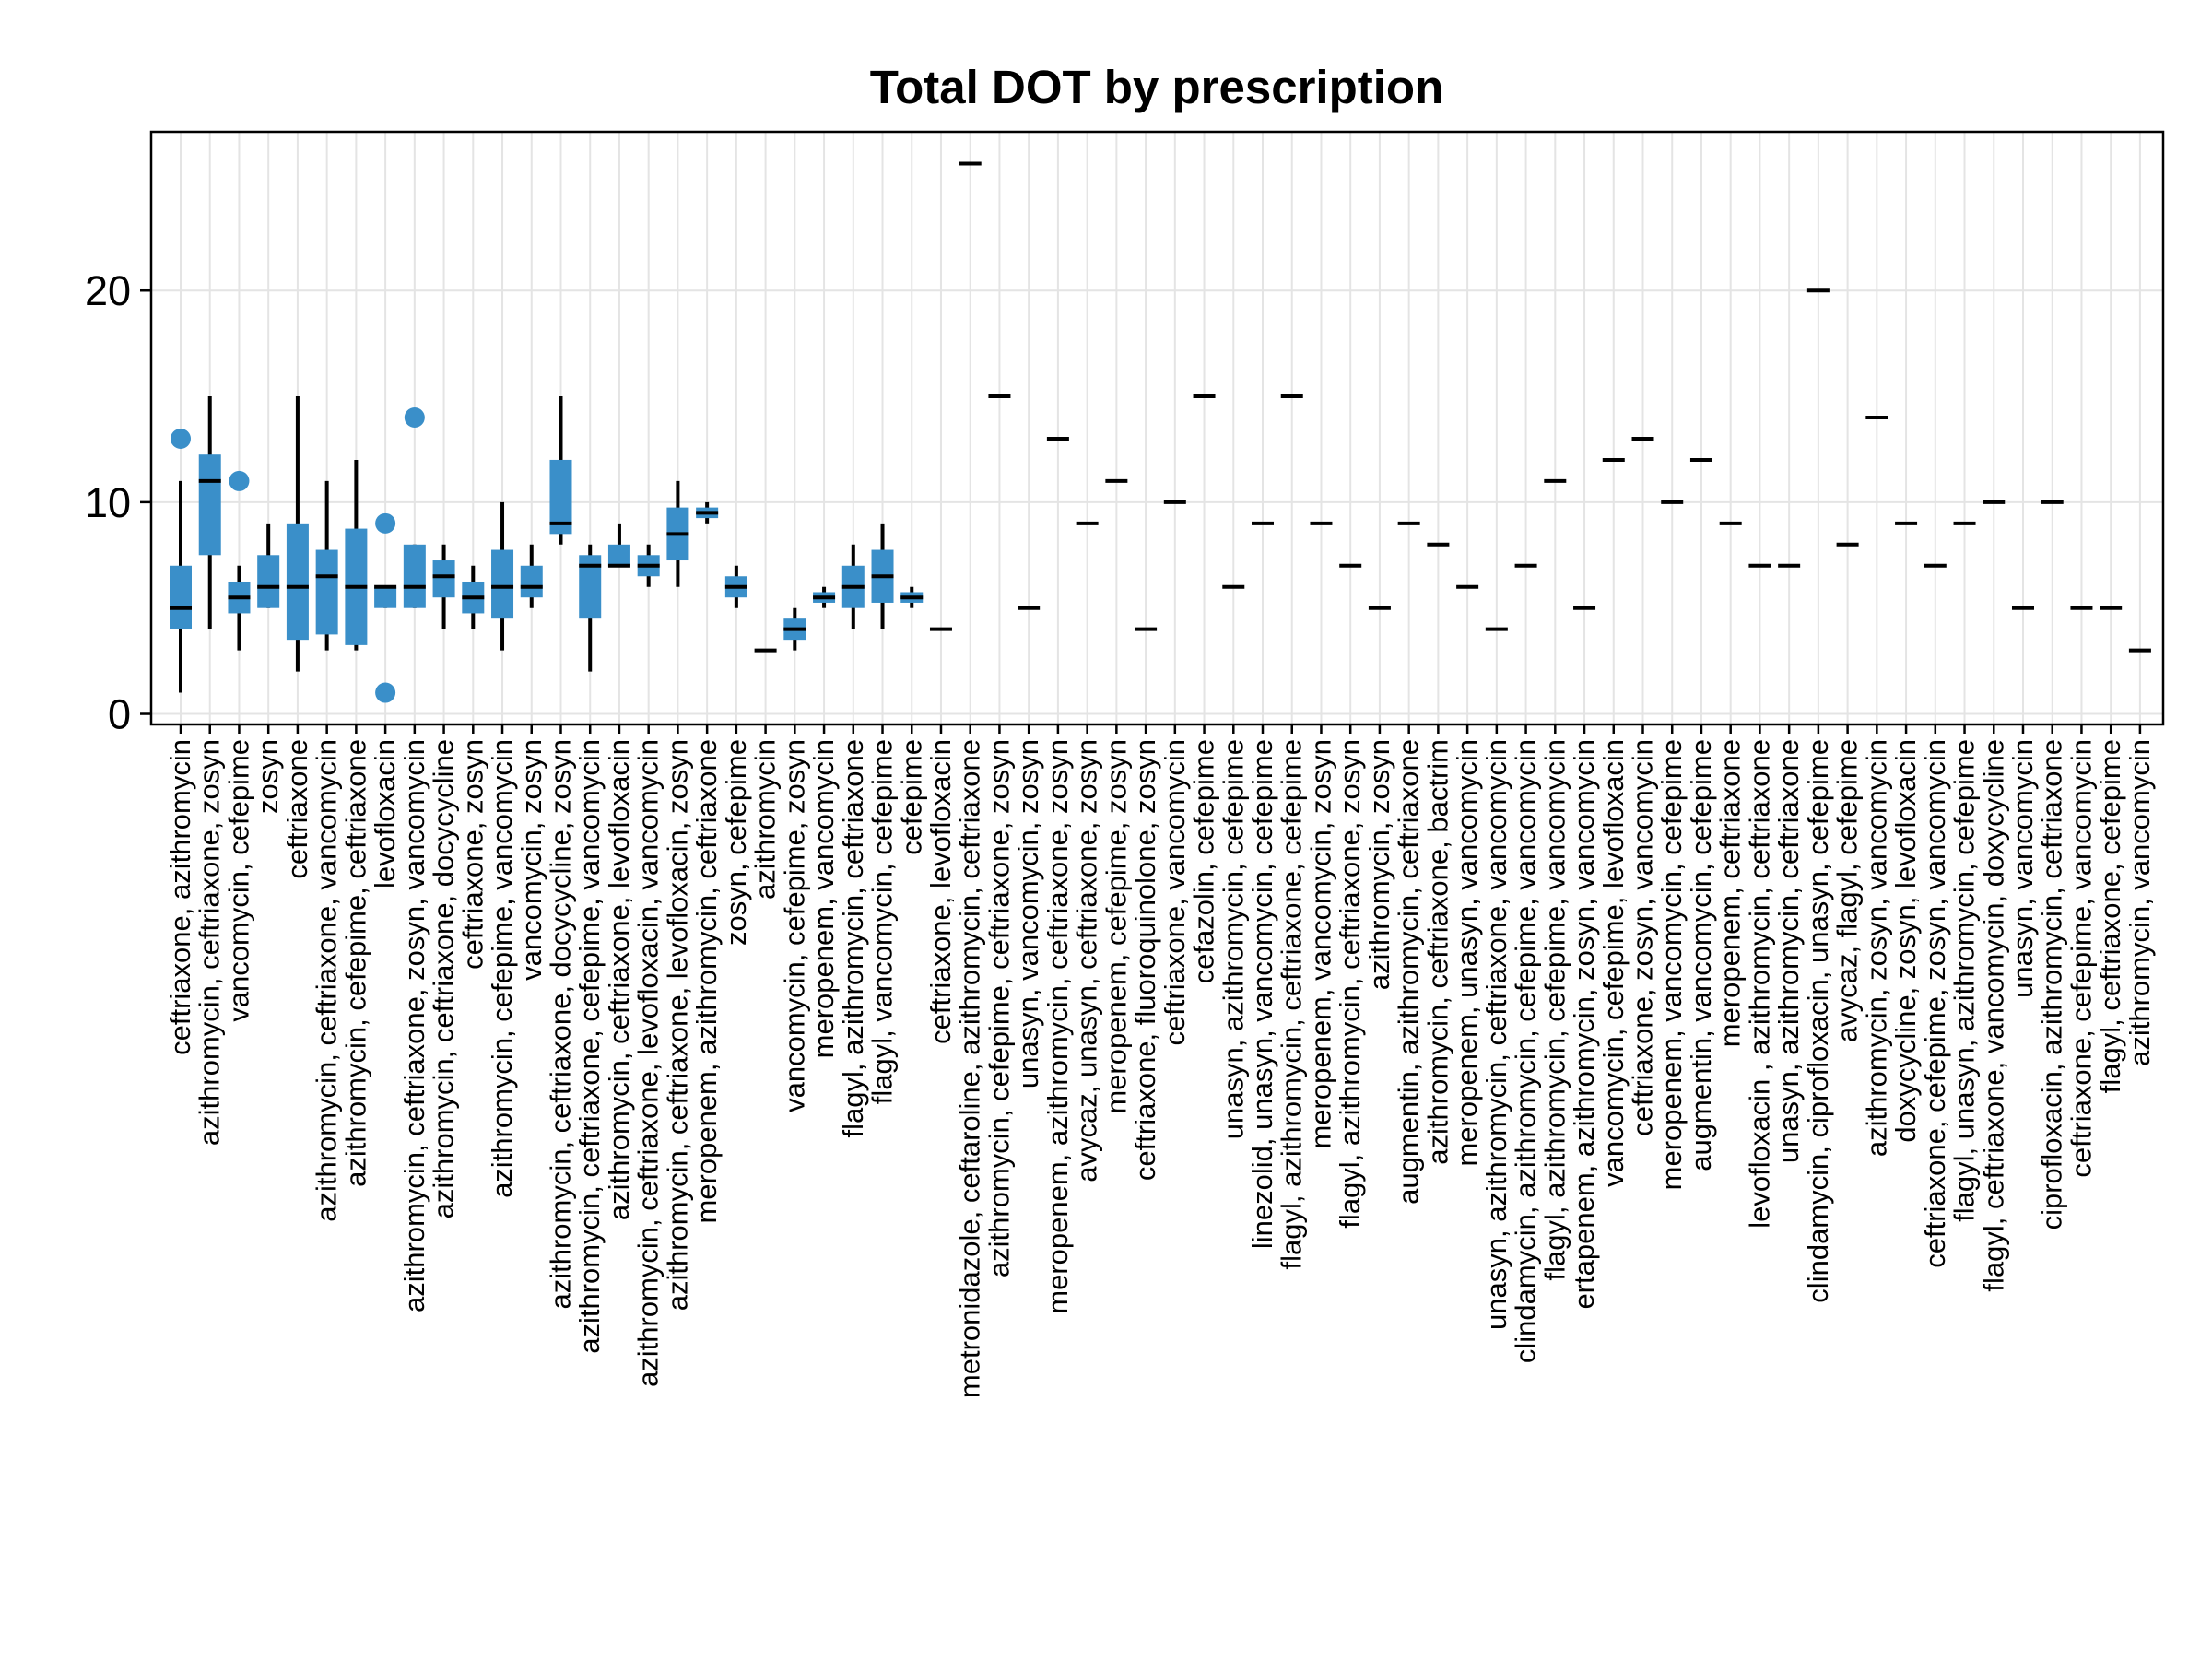  What do you see at coordinates (327, 980) in the screenshot?
I see `x-tick-label: azithromycin, ceftriaxone, vancomycin` at bounding box center [327, 980].